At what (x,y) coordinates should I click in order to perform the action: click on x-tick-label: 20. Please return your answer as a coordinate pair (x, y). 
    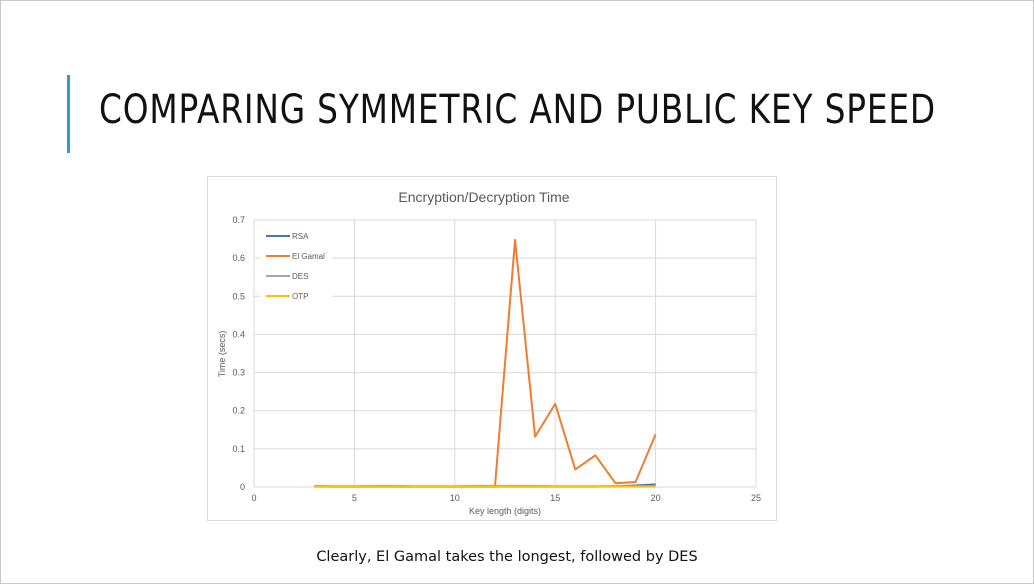
    Looking at the image, I should click on (656, 498).